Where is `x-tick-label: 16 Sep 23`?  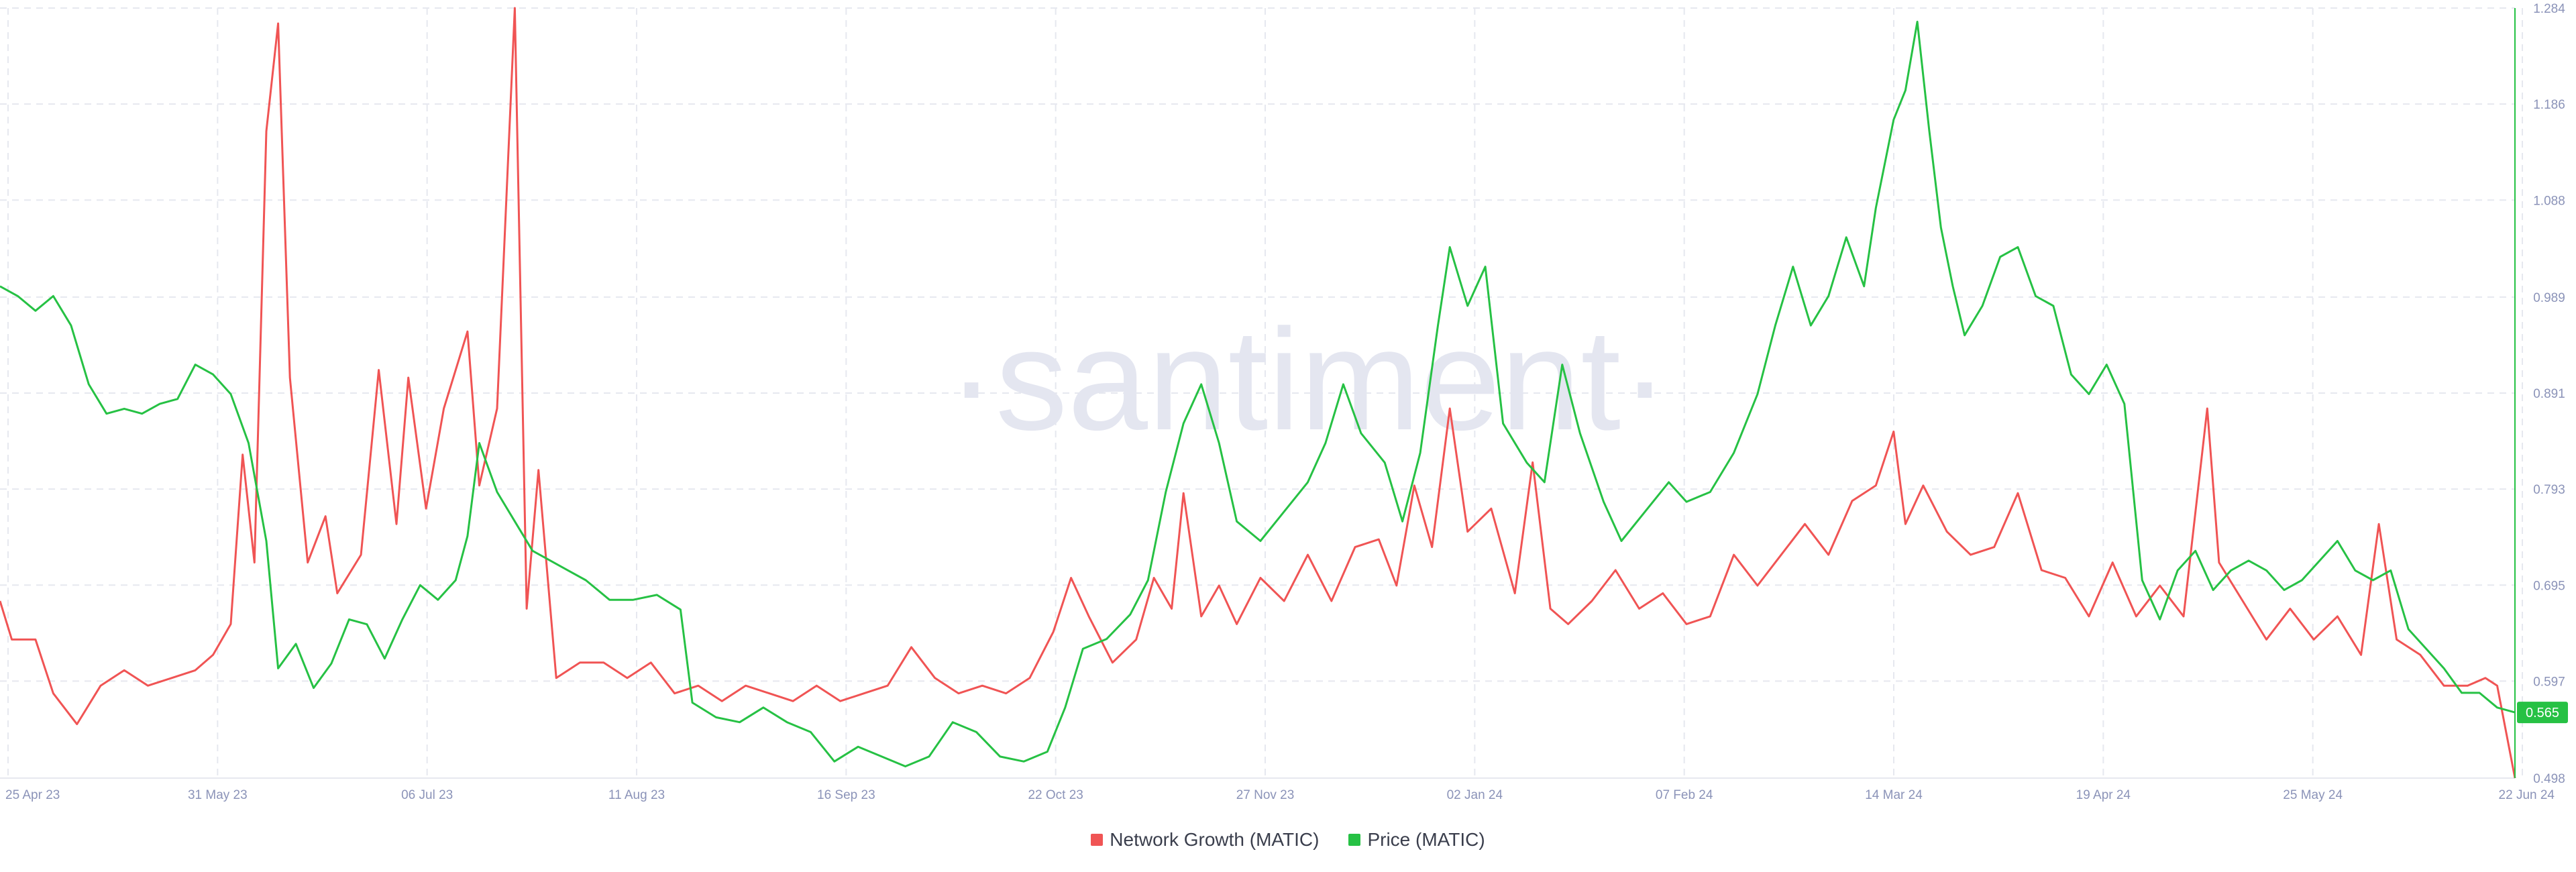
x-tick-label: 16 Sep 23 is located at coordinates (846, 795).